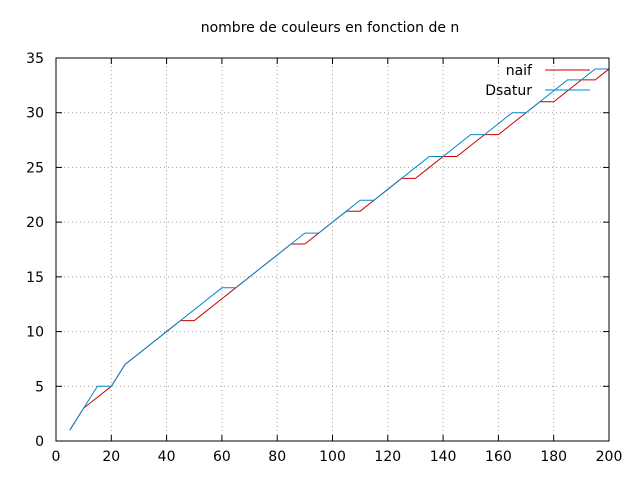 The height and width of the screenshot is (485, 640). What do you see at coordinates (39, 442) in the screenshot?
I see `y-tick-label: 0` at bounding box center [39, 442].